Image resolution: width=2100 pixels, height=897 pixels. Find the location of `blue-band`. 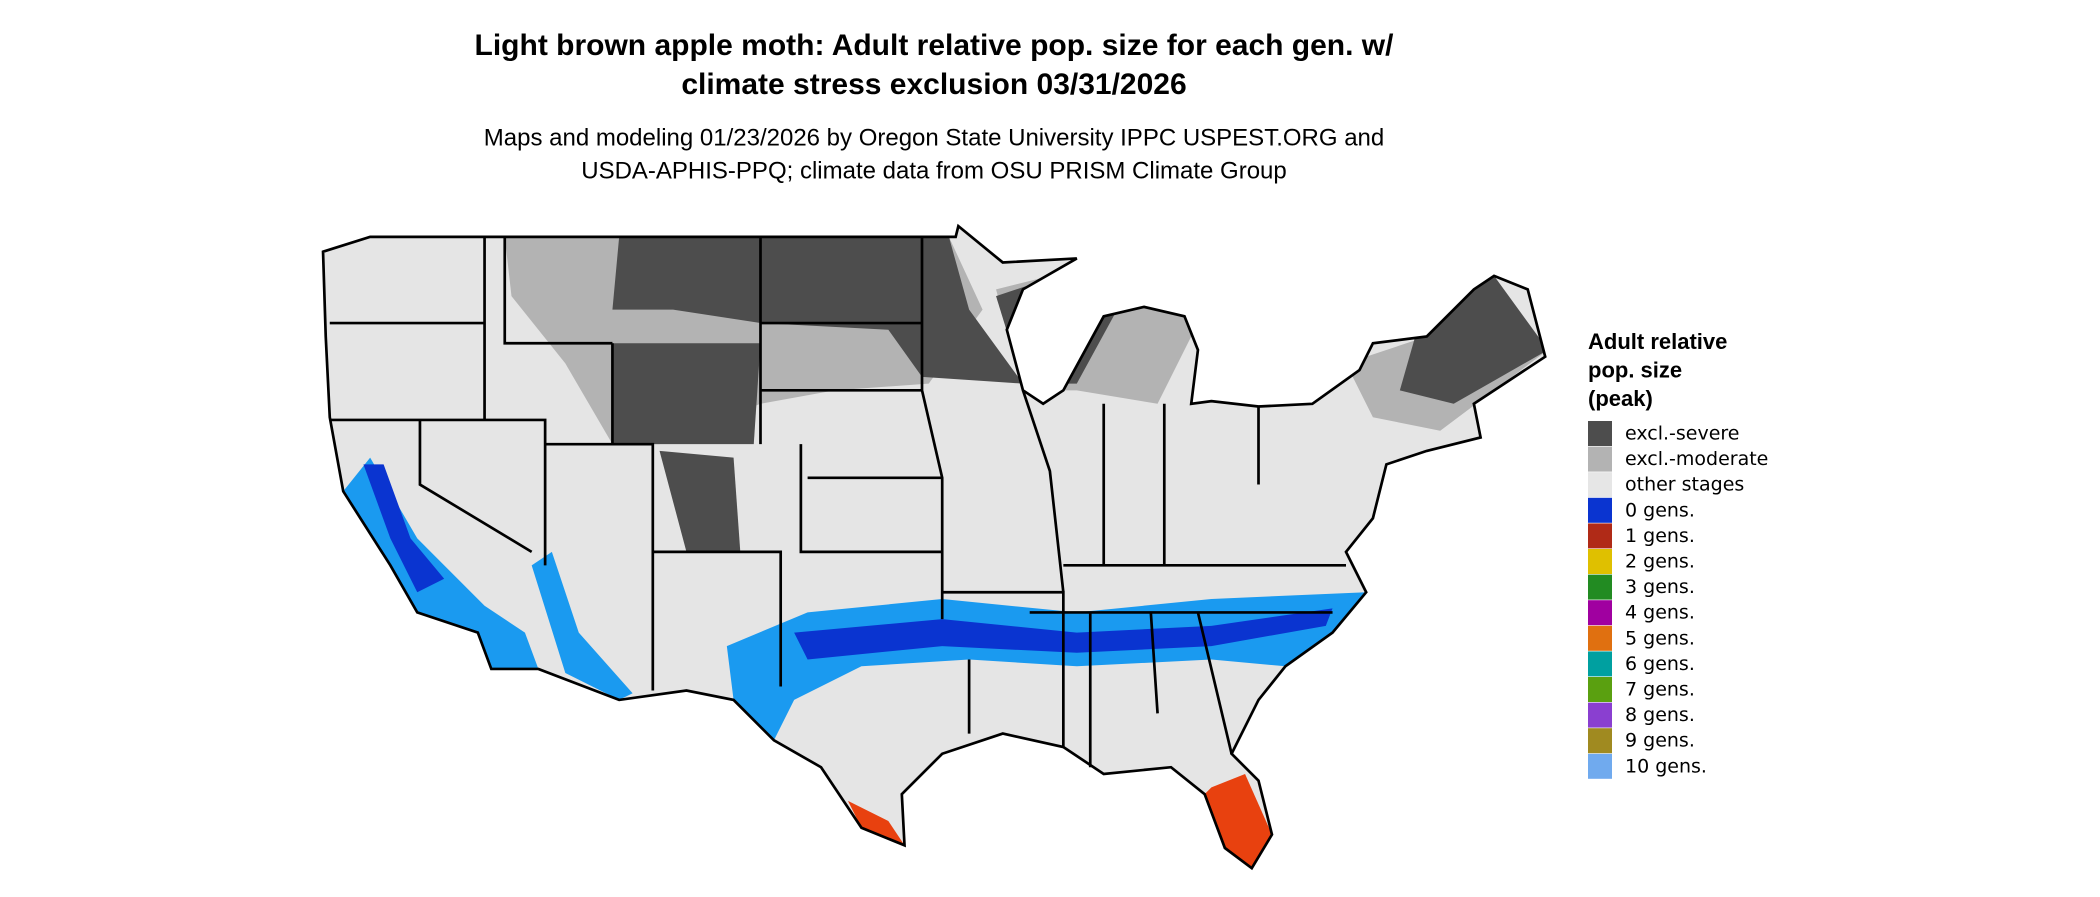

blue-band is located at coordinates (582, 625).